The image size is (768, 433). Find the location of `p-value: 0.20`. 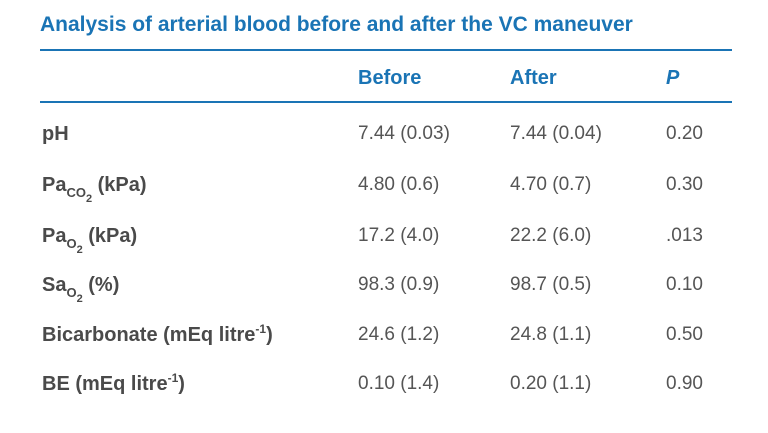

p-value: 0.20 is located at coordinates (684, 133).